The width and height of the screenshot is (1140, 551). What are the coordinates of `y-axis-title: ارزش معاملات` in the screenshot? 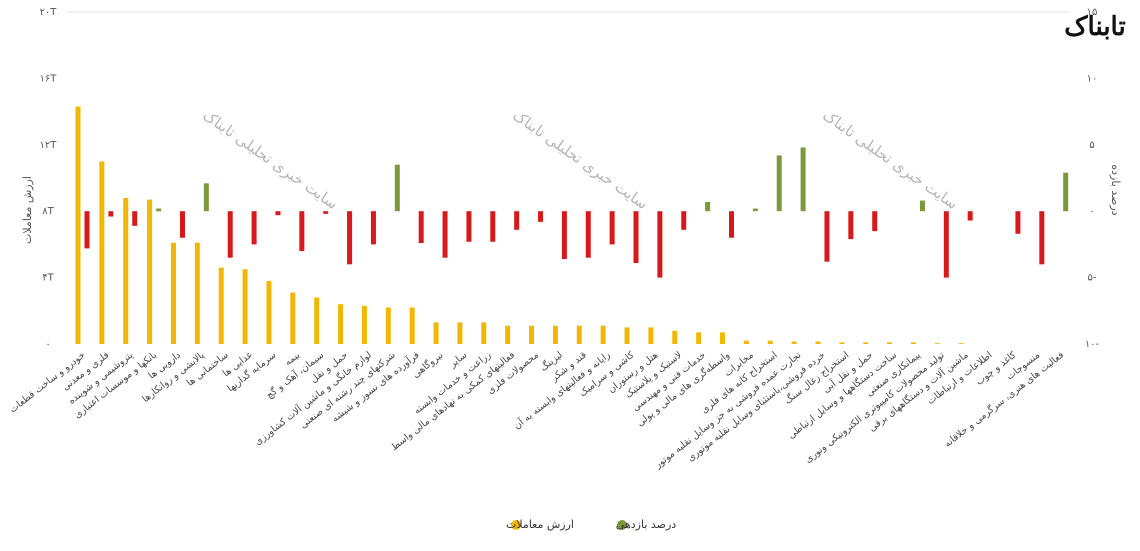 It's located at (27, 210).